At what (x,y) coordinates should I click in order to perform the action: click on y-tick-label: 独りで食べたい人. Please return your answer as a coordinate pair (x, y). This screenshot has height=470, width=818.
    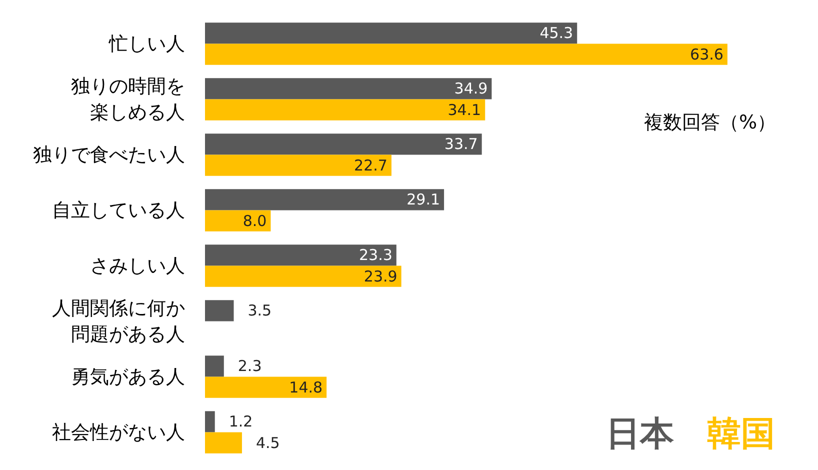
    Looking at the image, I should click on (109, 155).